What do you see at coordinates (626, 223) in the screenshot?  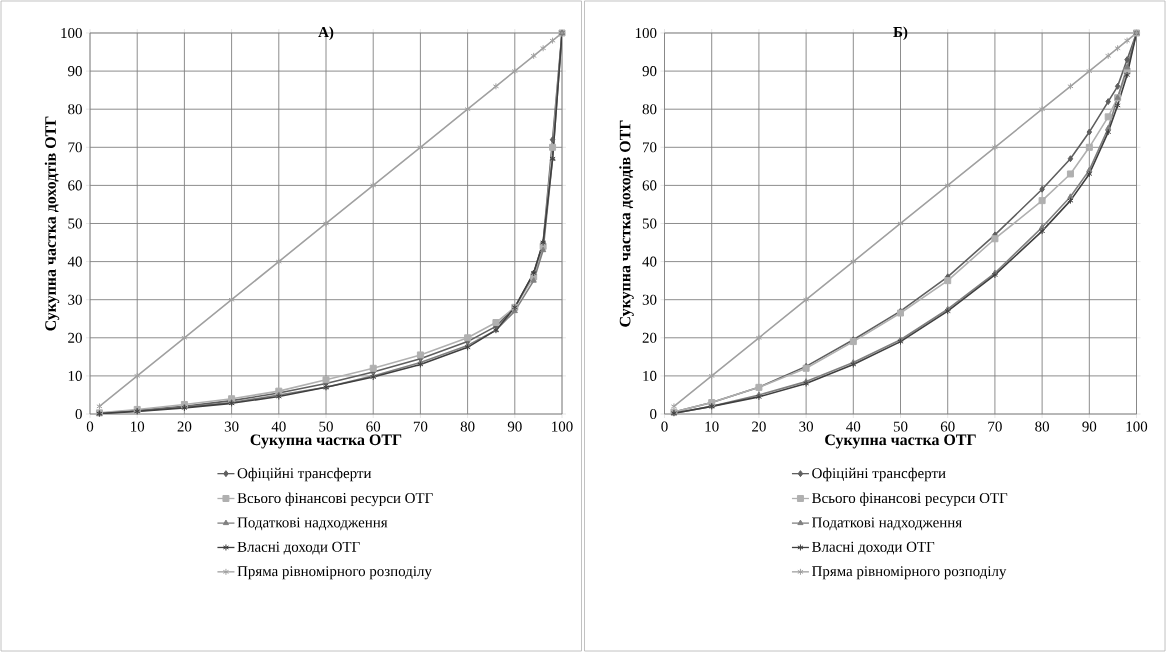 I see `y-axis-title: Сукупна частка доходів ОТГ` at bounding box center [626, 223].